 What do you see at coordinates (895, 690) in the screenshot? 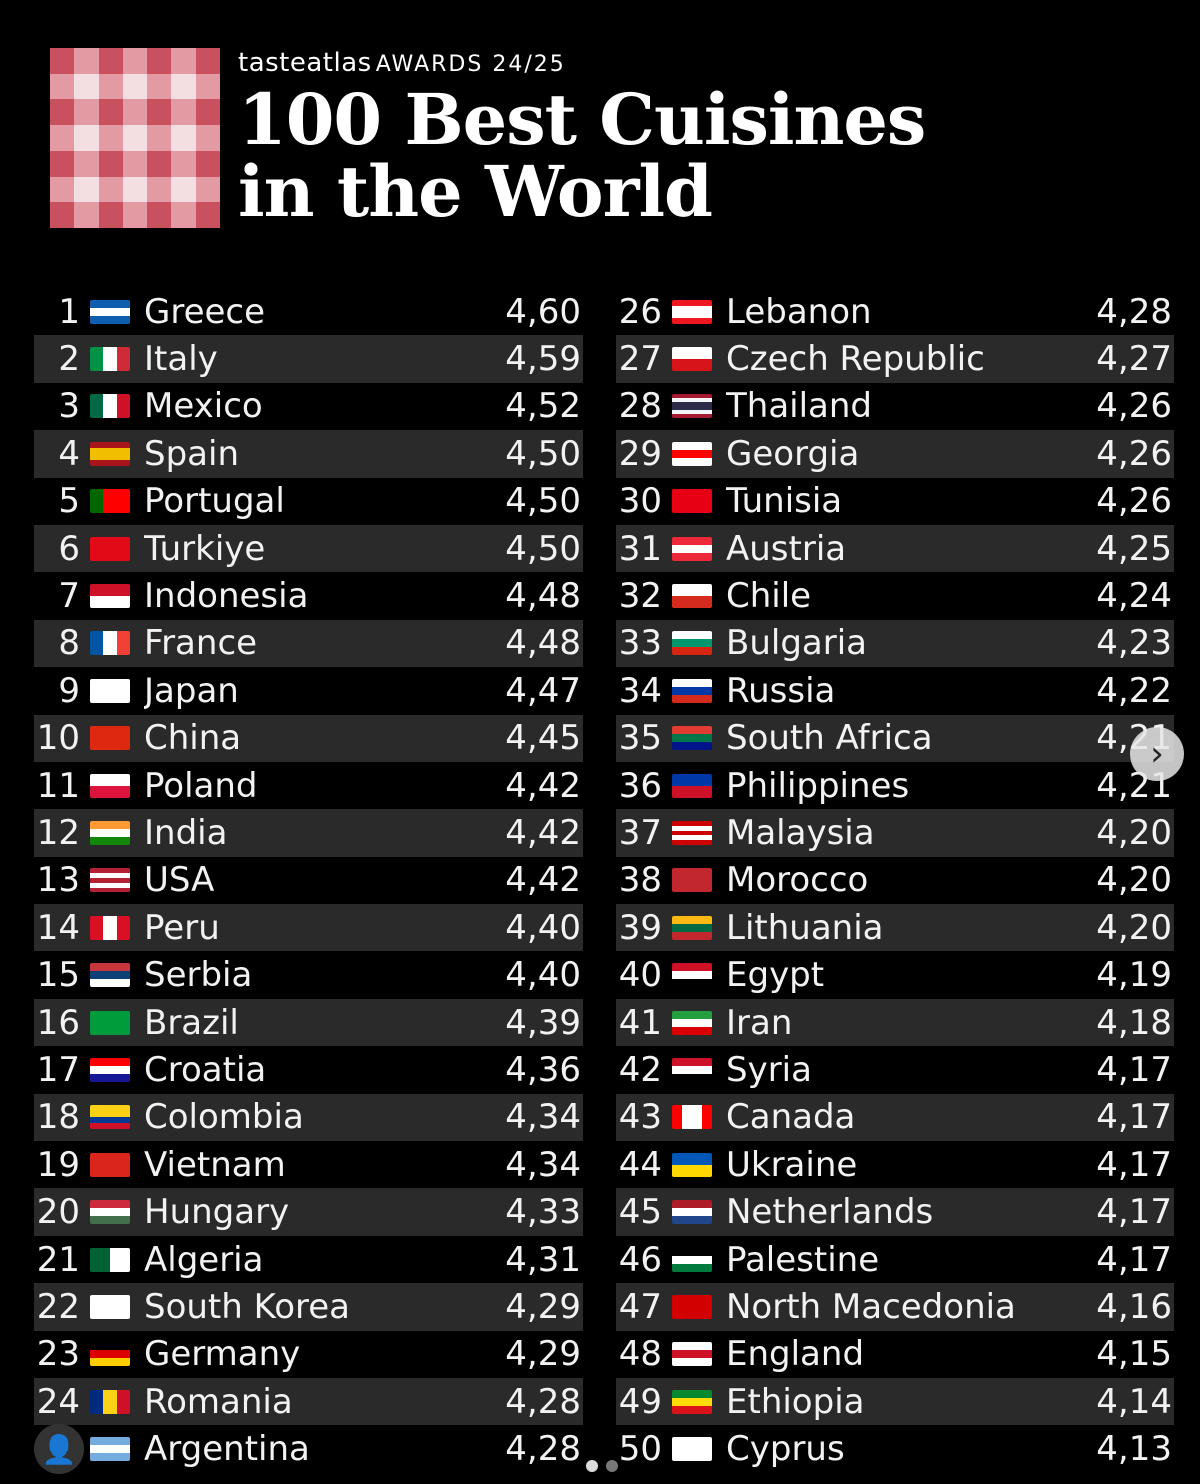
I see `list-item: 34 Russia 4,22` at bounding box center [895, 690].